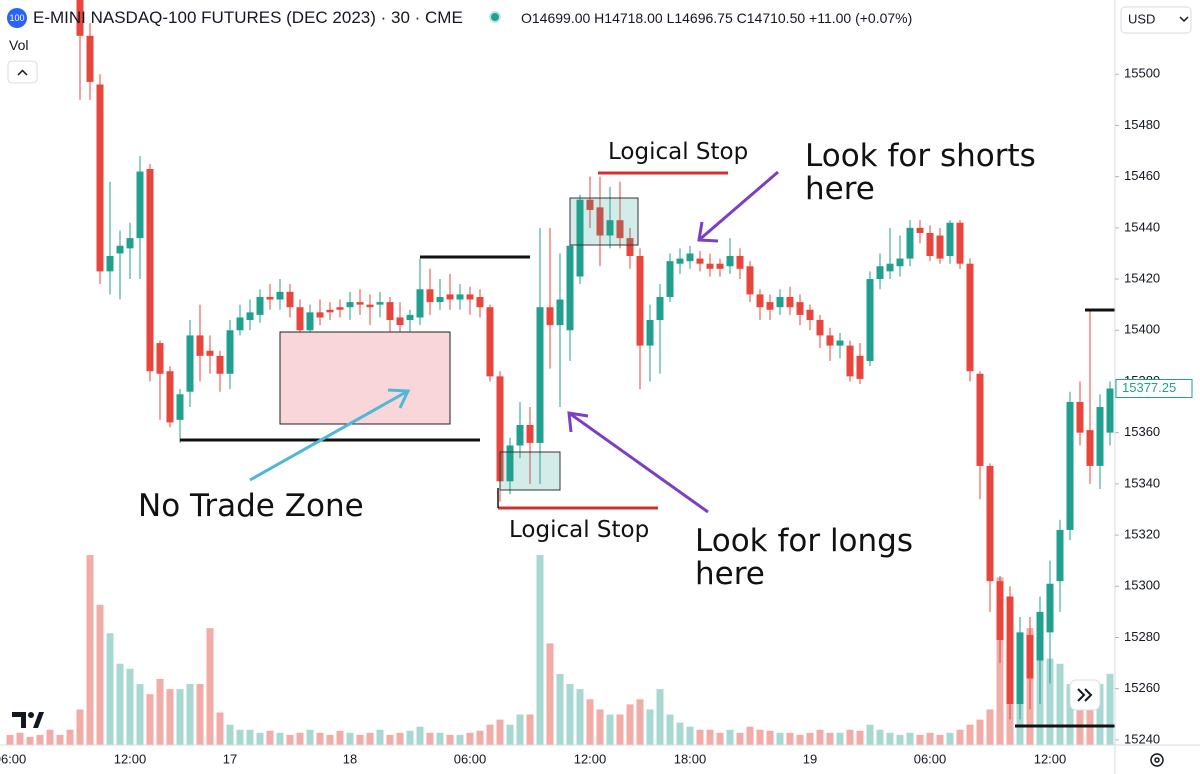  What do you see at coordinates (1156, 20) in the screenshot?
I see `currency-button` at bounding box center [1156, 20].